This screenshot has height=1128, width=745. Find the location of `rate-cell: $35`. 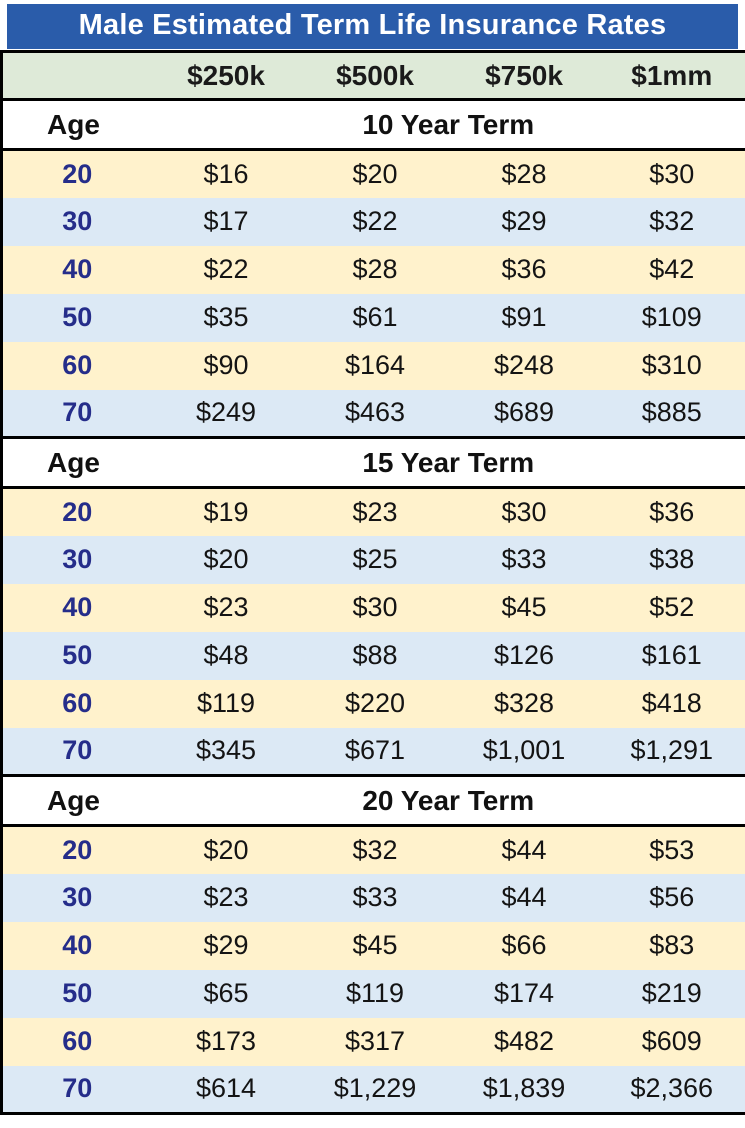

rate-cell: $35 is located at coordinates (226, 317).